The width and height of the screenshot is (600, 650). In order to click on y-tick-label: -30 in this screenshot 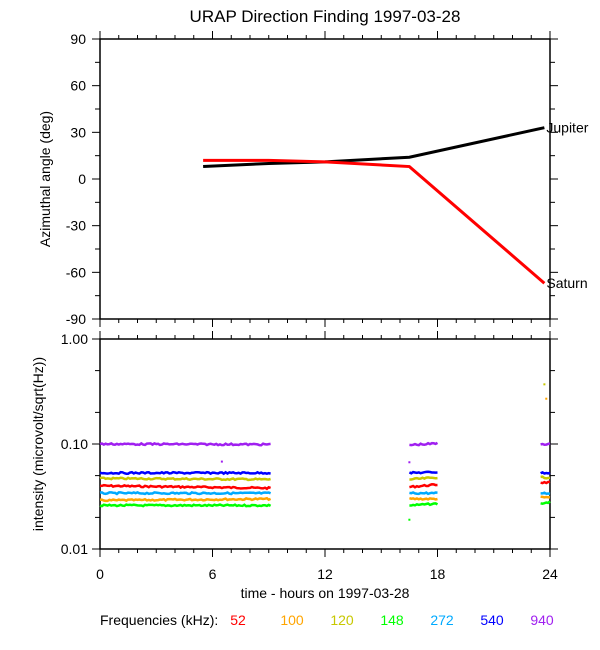, I will do `click(76, 226)`.